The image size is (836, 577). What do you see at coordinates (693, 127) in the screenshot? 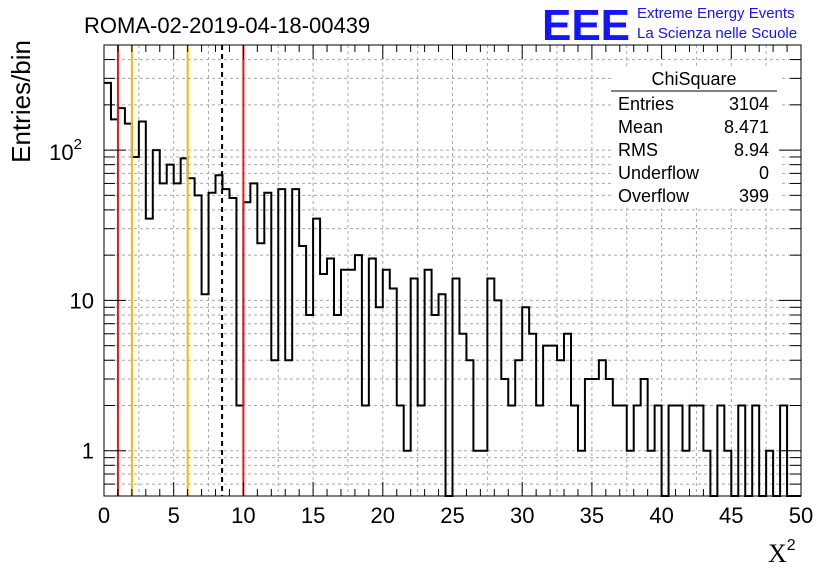
I see `stats-row-mean: Mean 8.471` at bounding box center [693, 127].